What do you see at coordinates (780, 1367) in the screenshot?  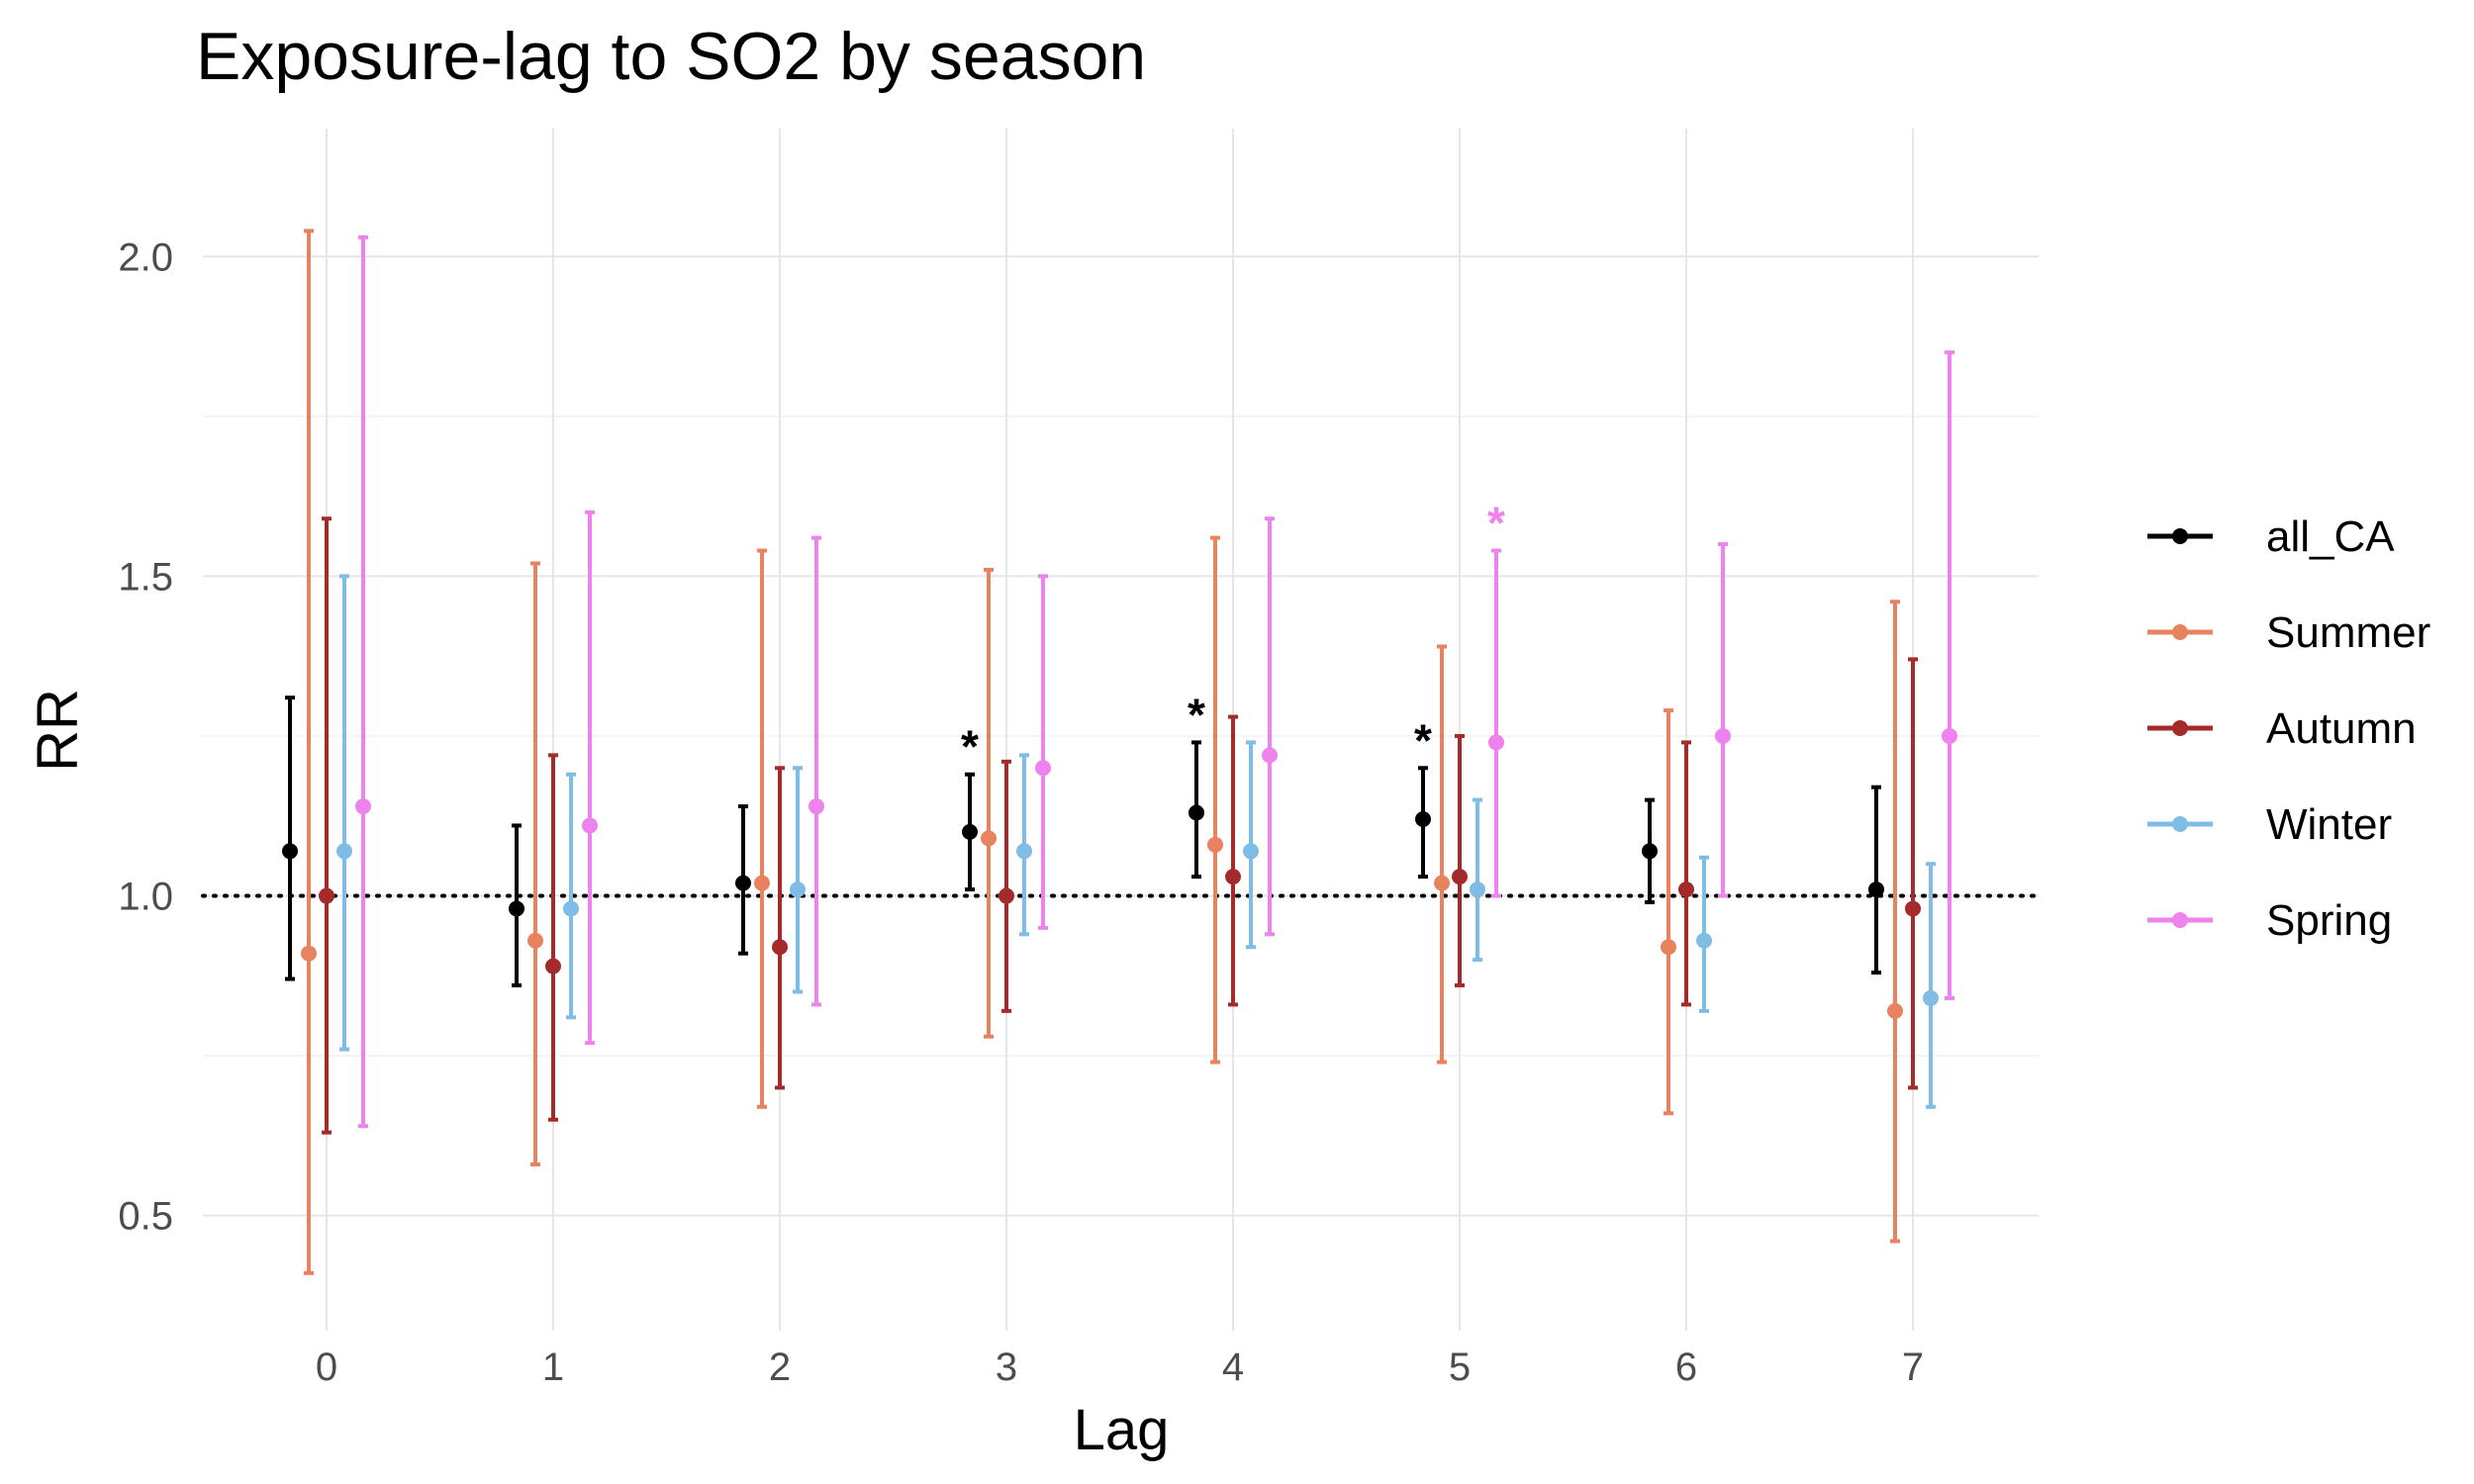 I see `x-tick-label: 2` at bounding box center [780, 1367].